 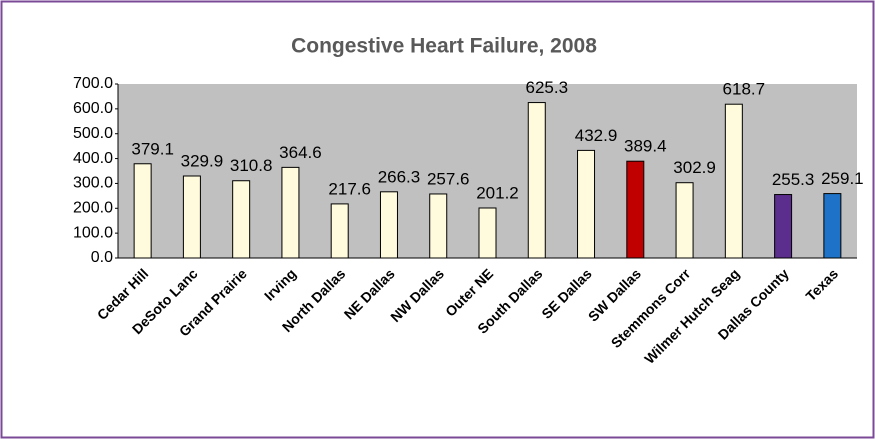 I want to click on y-tick-label: 300.0, so click(x=93, y=183).